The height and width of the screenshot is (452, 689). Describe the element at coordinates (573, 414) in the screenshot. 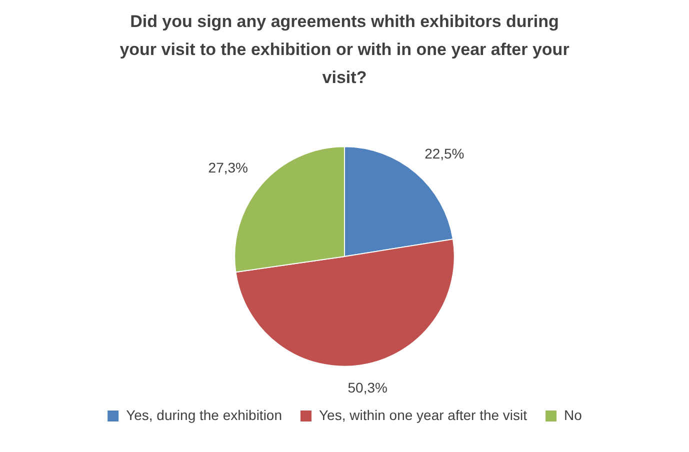

I see `legend-label: No` at that location.